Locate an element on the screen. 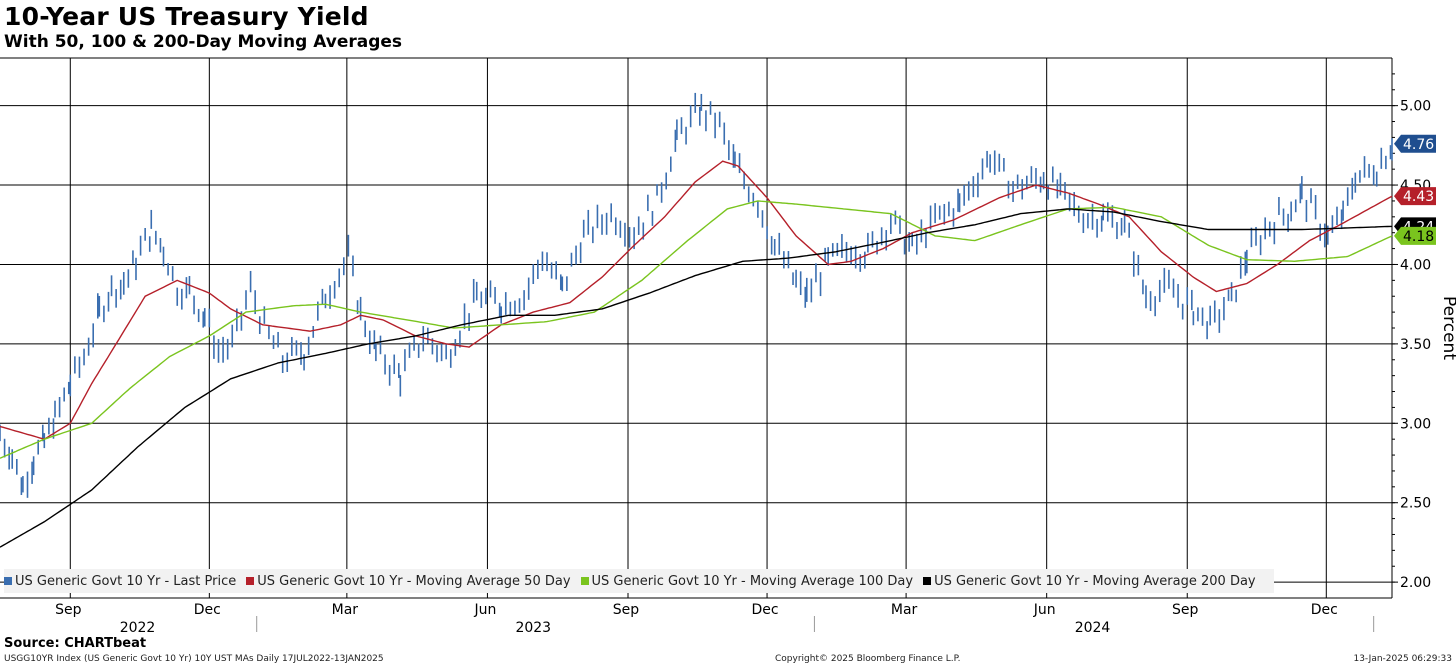 The height and width of the screenshot is (665, 1456). y-tick-label: 5.00 is located at coordinates (1415, 107).